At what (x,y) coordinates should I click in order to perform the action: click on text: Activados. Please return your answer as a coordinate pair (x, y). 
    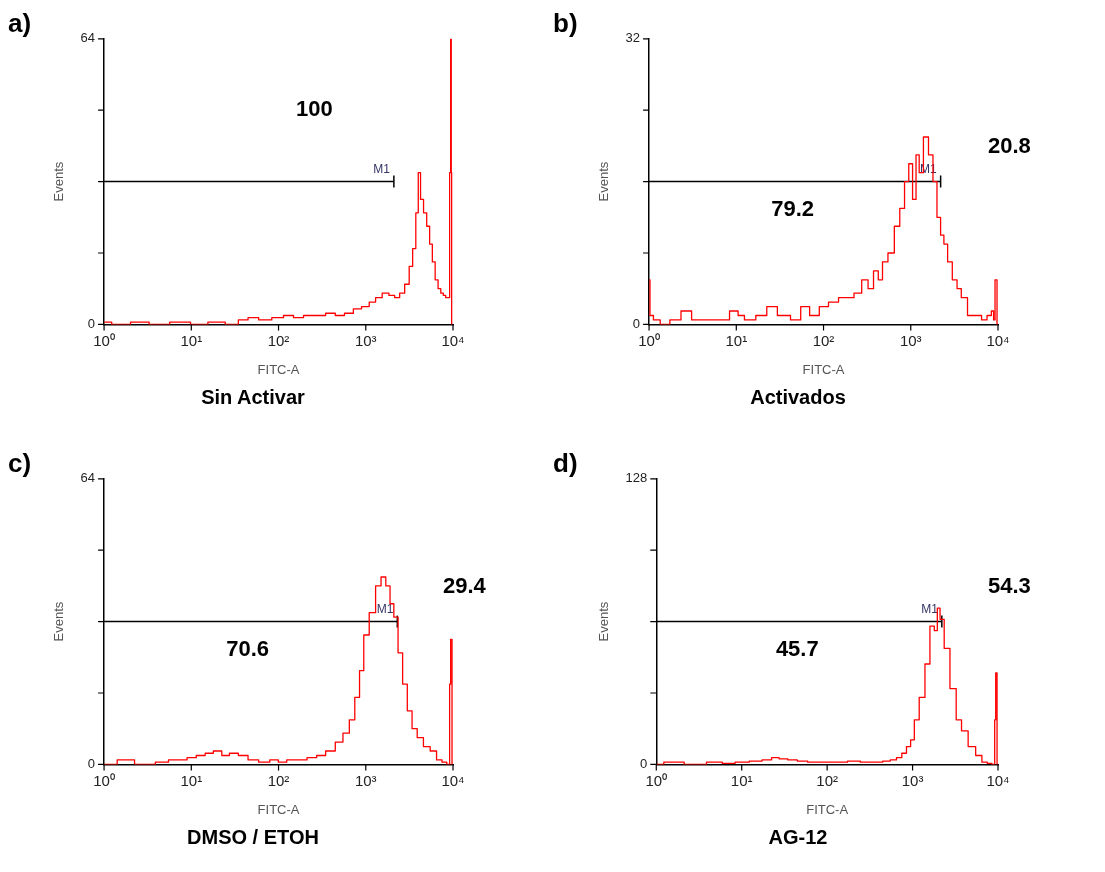
    Looking at the image, I should click on (798, 397).